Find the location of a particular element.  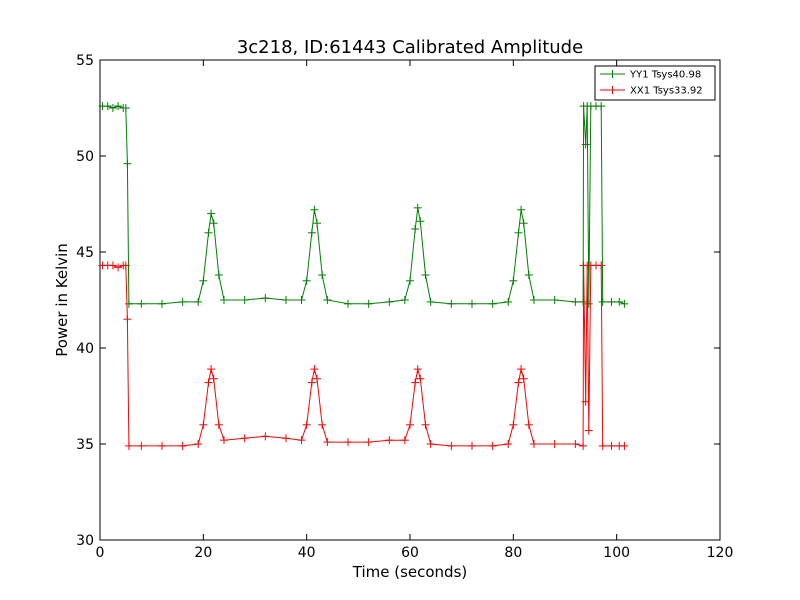

x-tick-label-2: 40 is located at coordinates (307, 553).